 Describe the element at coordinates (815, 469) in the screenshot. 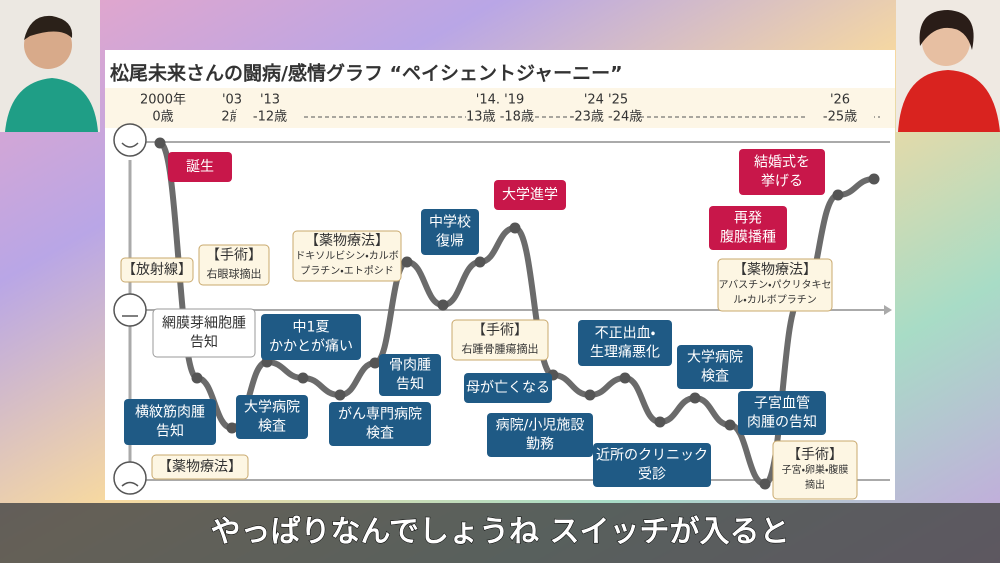

I see `event-text: 子宮・卵巣・腹膜` at that location.